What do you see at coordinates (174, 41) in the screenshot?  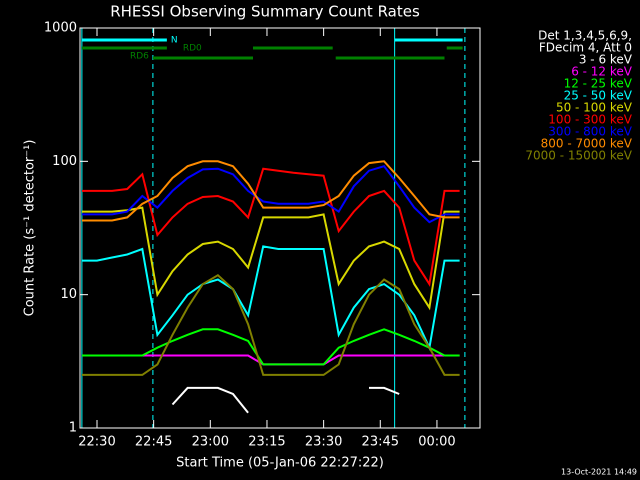 I see `flag-label: N` at bounding box center [174, 41].